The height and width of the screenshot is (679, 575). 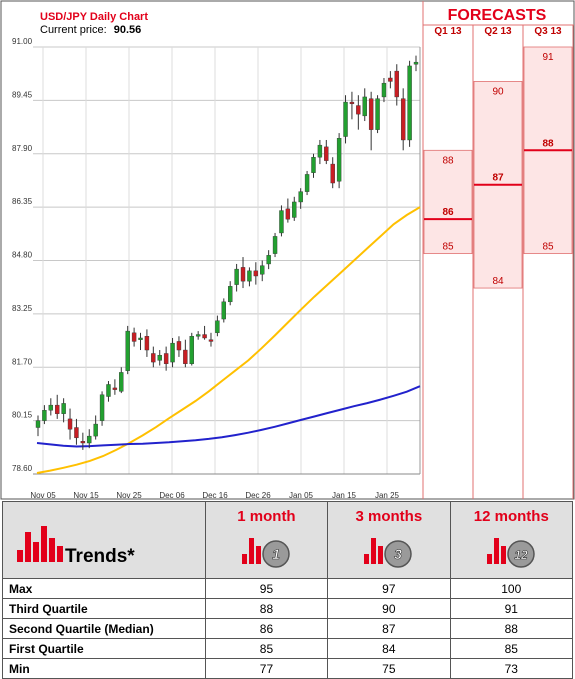 What do you see at coordinates (288, 540) in the screenshot?
I see `trends-header-row: Trends* 1 month 1 3 months 3 12 mont` at bounding box center [288, 540].